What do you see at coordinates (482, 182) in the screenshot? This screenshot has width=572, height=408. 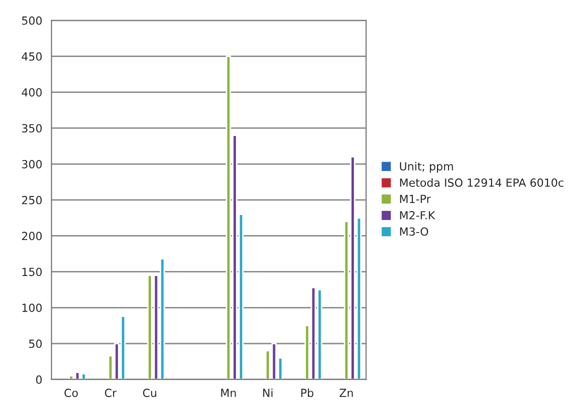 I see `legend-label: Metoda ISO 12914 EPA 6010c` at bounding box center [482, 182].